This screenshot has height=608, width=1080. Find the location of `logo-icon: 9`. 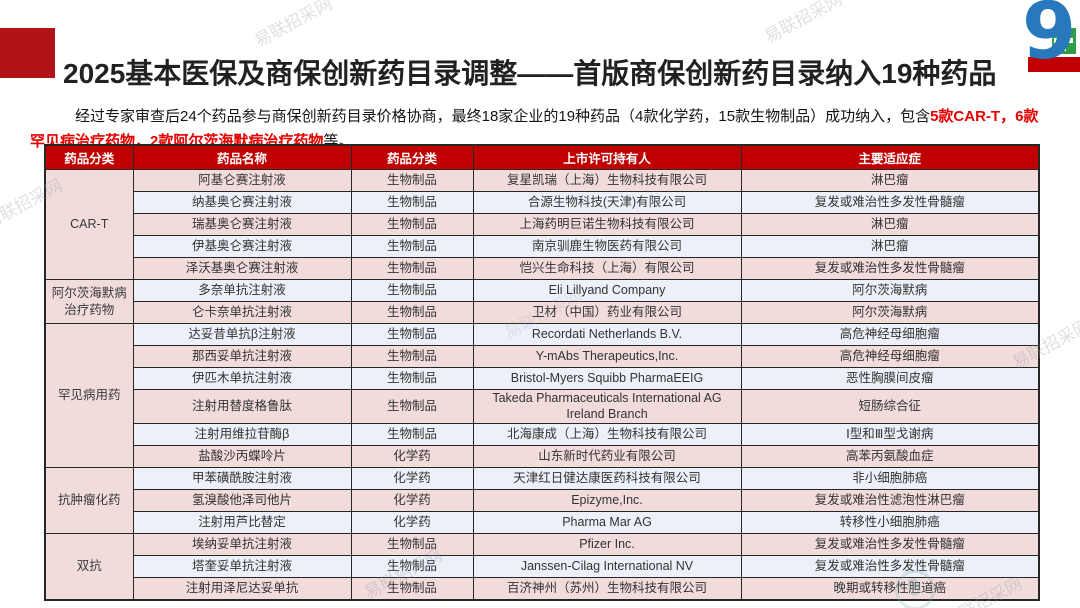

logo-icon: 9 is located at coordinates (1051, 38).